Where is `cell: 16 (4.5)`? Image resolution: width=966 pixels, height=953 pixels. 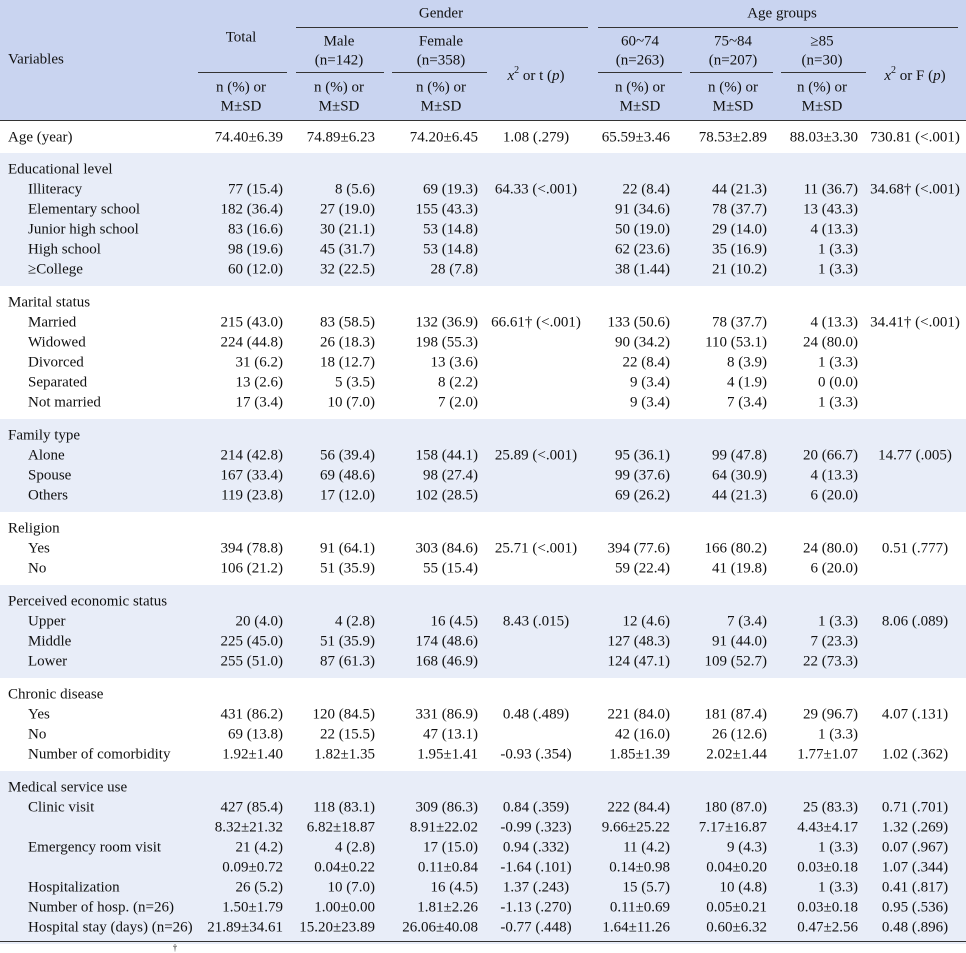 cell: 16 (4.5) is located at coordinates (454, 887).